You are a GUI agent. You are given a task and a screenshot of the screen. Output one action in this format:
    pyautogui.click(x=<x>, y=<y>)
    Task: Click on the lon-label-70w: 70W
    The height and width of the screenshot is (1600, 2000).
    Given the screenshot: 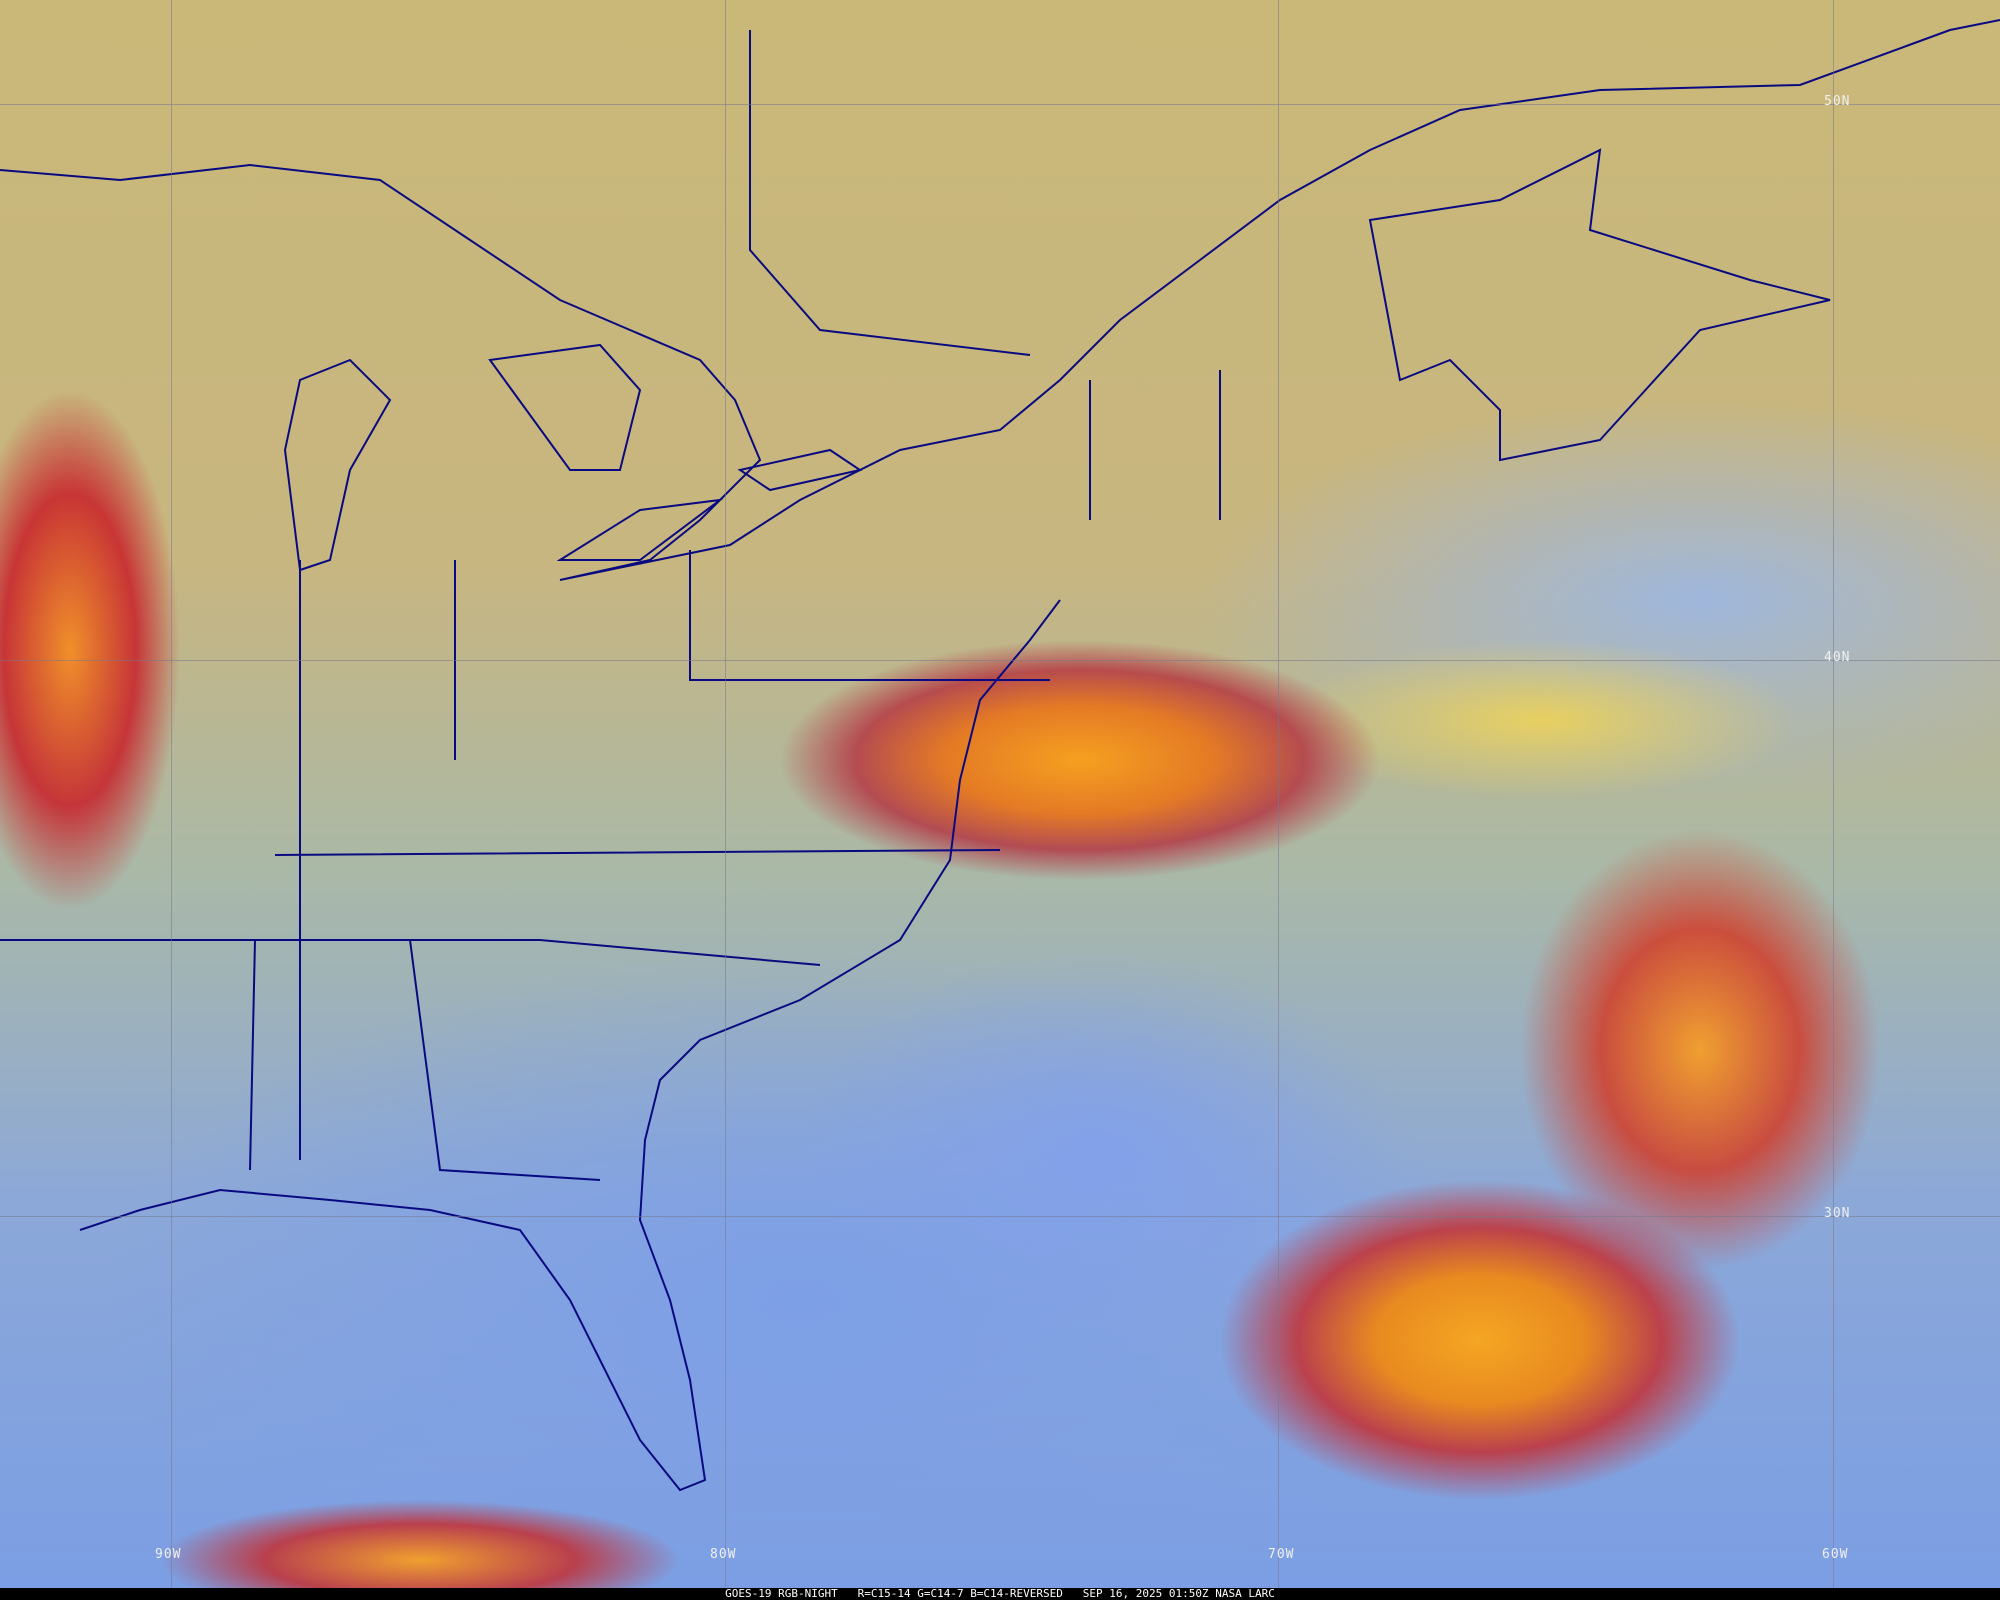 What is the action you would take?
    pyautogui.click(x=1281, y=1554)
    